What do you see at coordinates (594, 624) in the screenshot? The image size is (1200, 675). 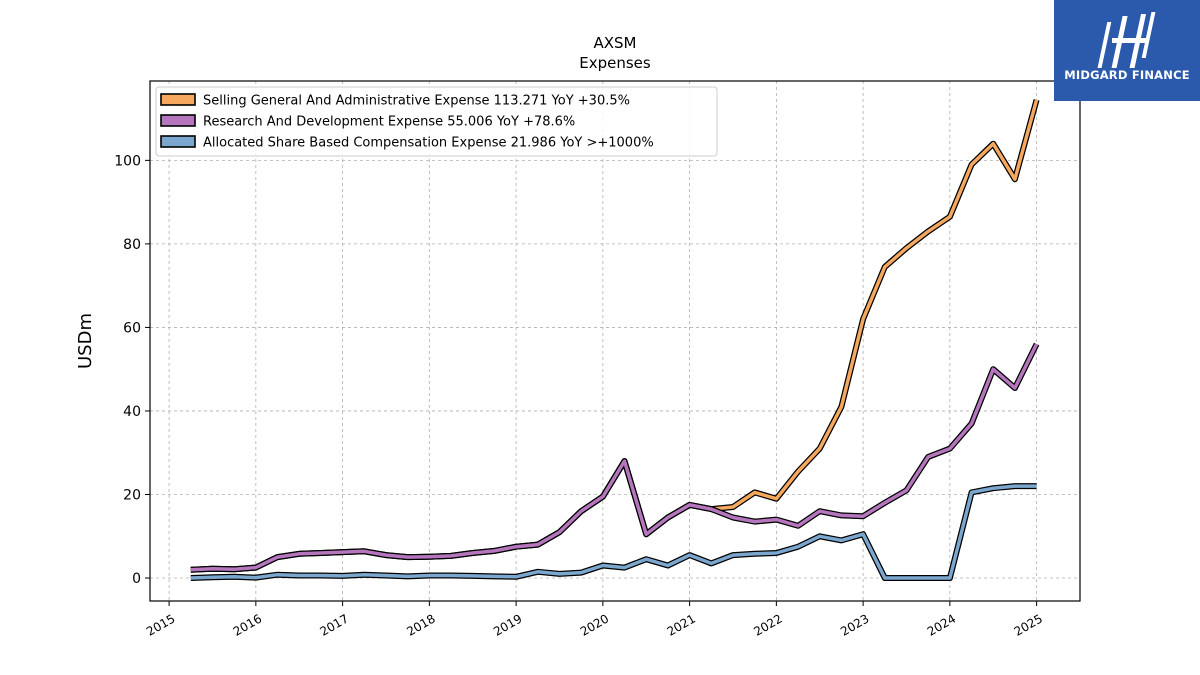 I see `x-tick-label: 2020` at bounding box center [594, 624].